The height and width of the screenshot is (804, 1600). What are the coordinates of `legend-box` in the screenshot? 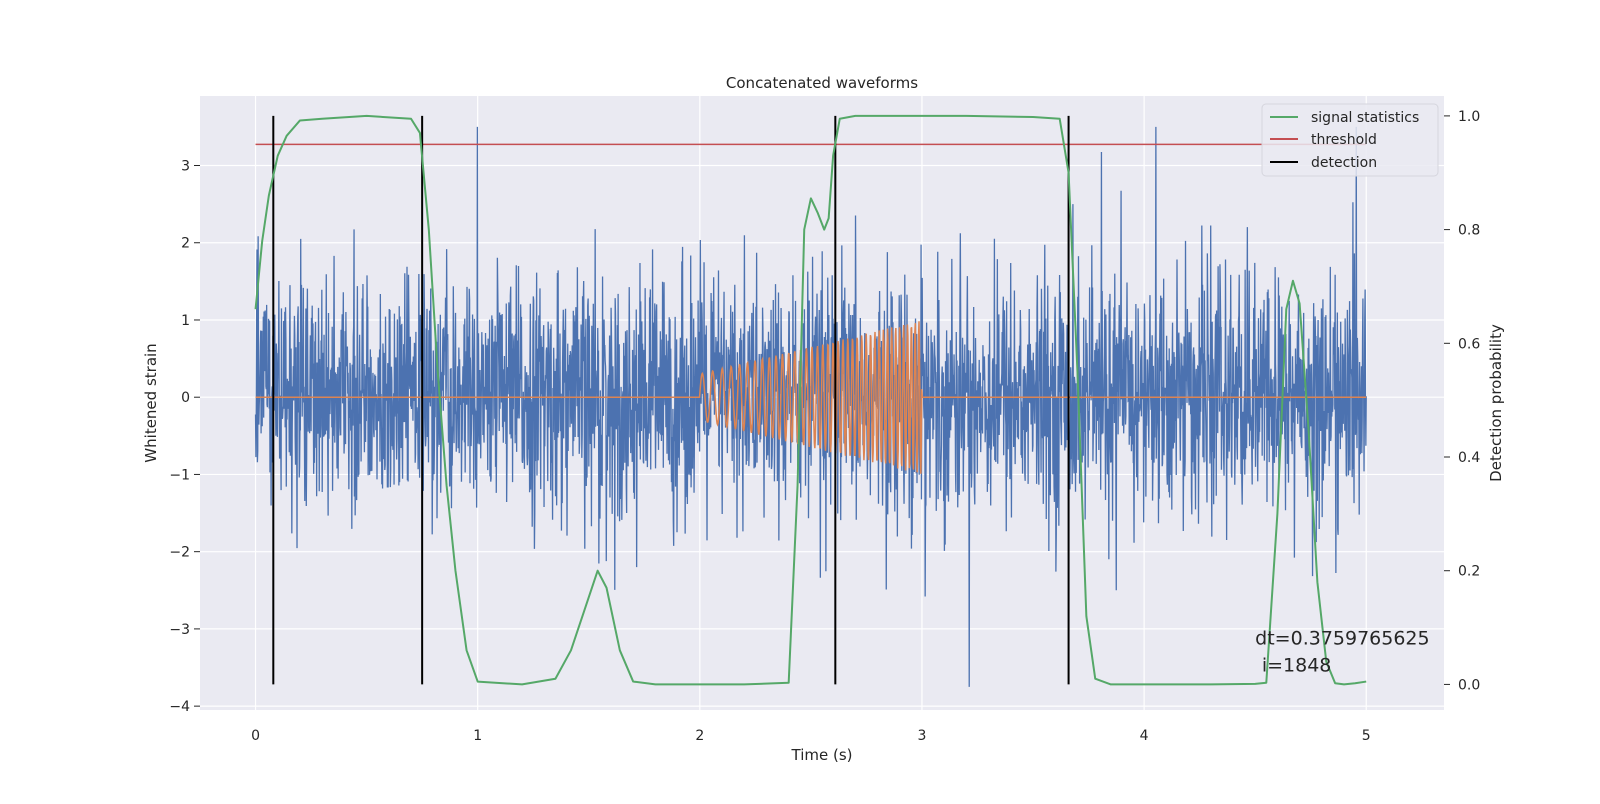 It's located at (1350, 140).